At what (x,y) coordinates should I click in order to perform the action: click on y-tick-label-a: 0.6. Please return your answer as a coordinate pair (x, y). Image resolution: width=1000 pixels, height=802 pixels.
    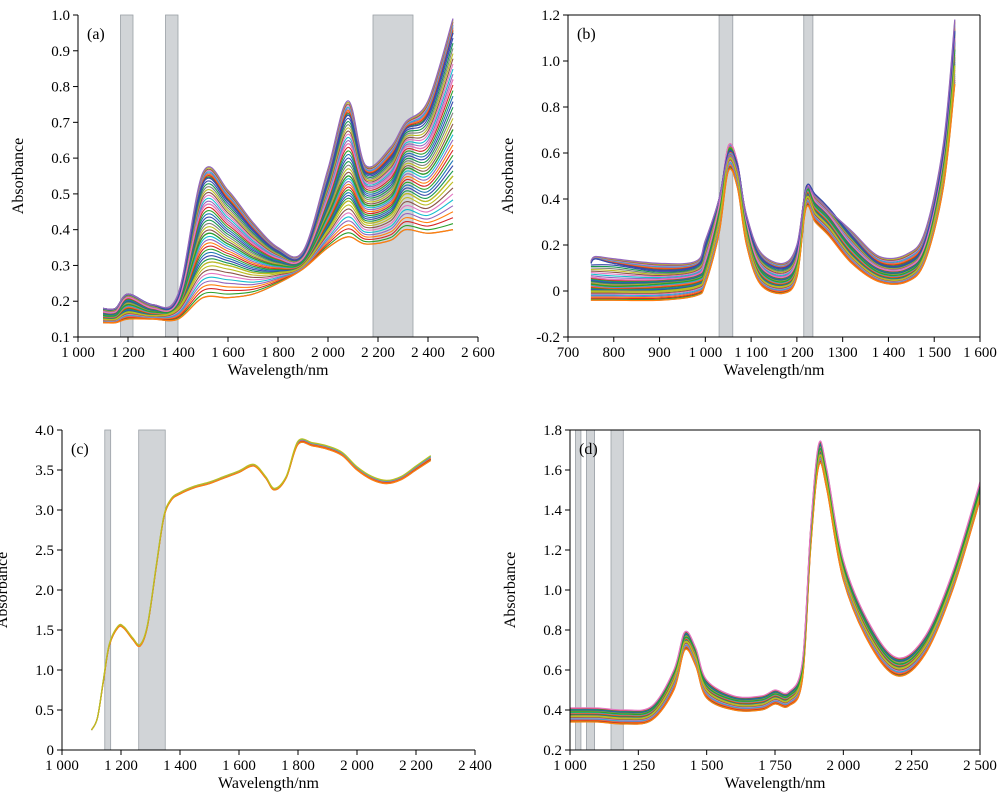
    Looking at the image, I should click on (60, 159).